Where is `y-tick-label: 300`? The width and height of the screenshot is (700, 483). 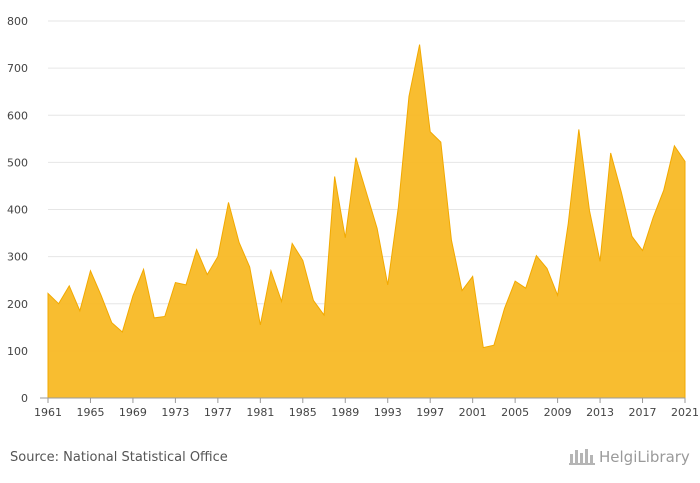
y-tick-label: 300 is located at coordinates (17, 257).